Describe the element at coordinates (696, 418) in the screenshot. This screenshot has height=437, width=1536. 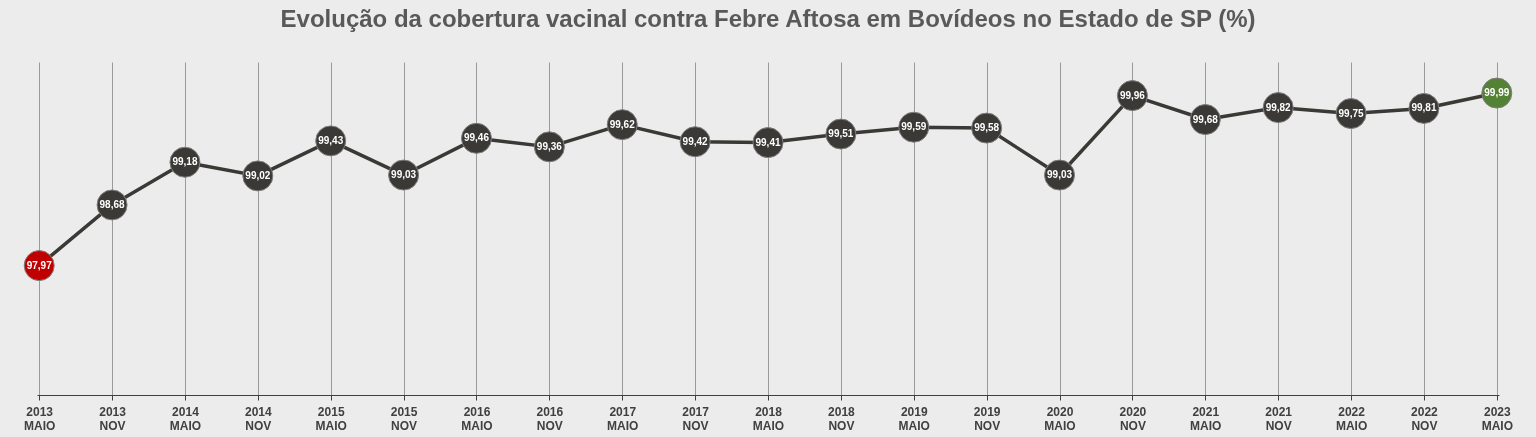
I see `x-tick-label: 2017 NOV` at that location.